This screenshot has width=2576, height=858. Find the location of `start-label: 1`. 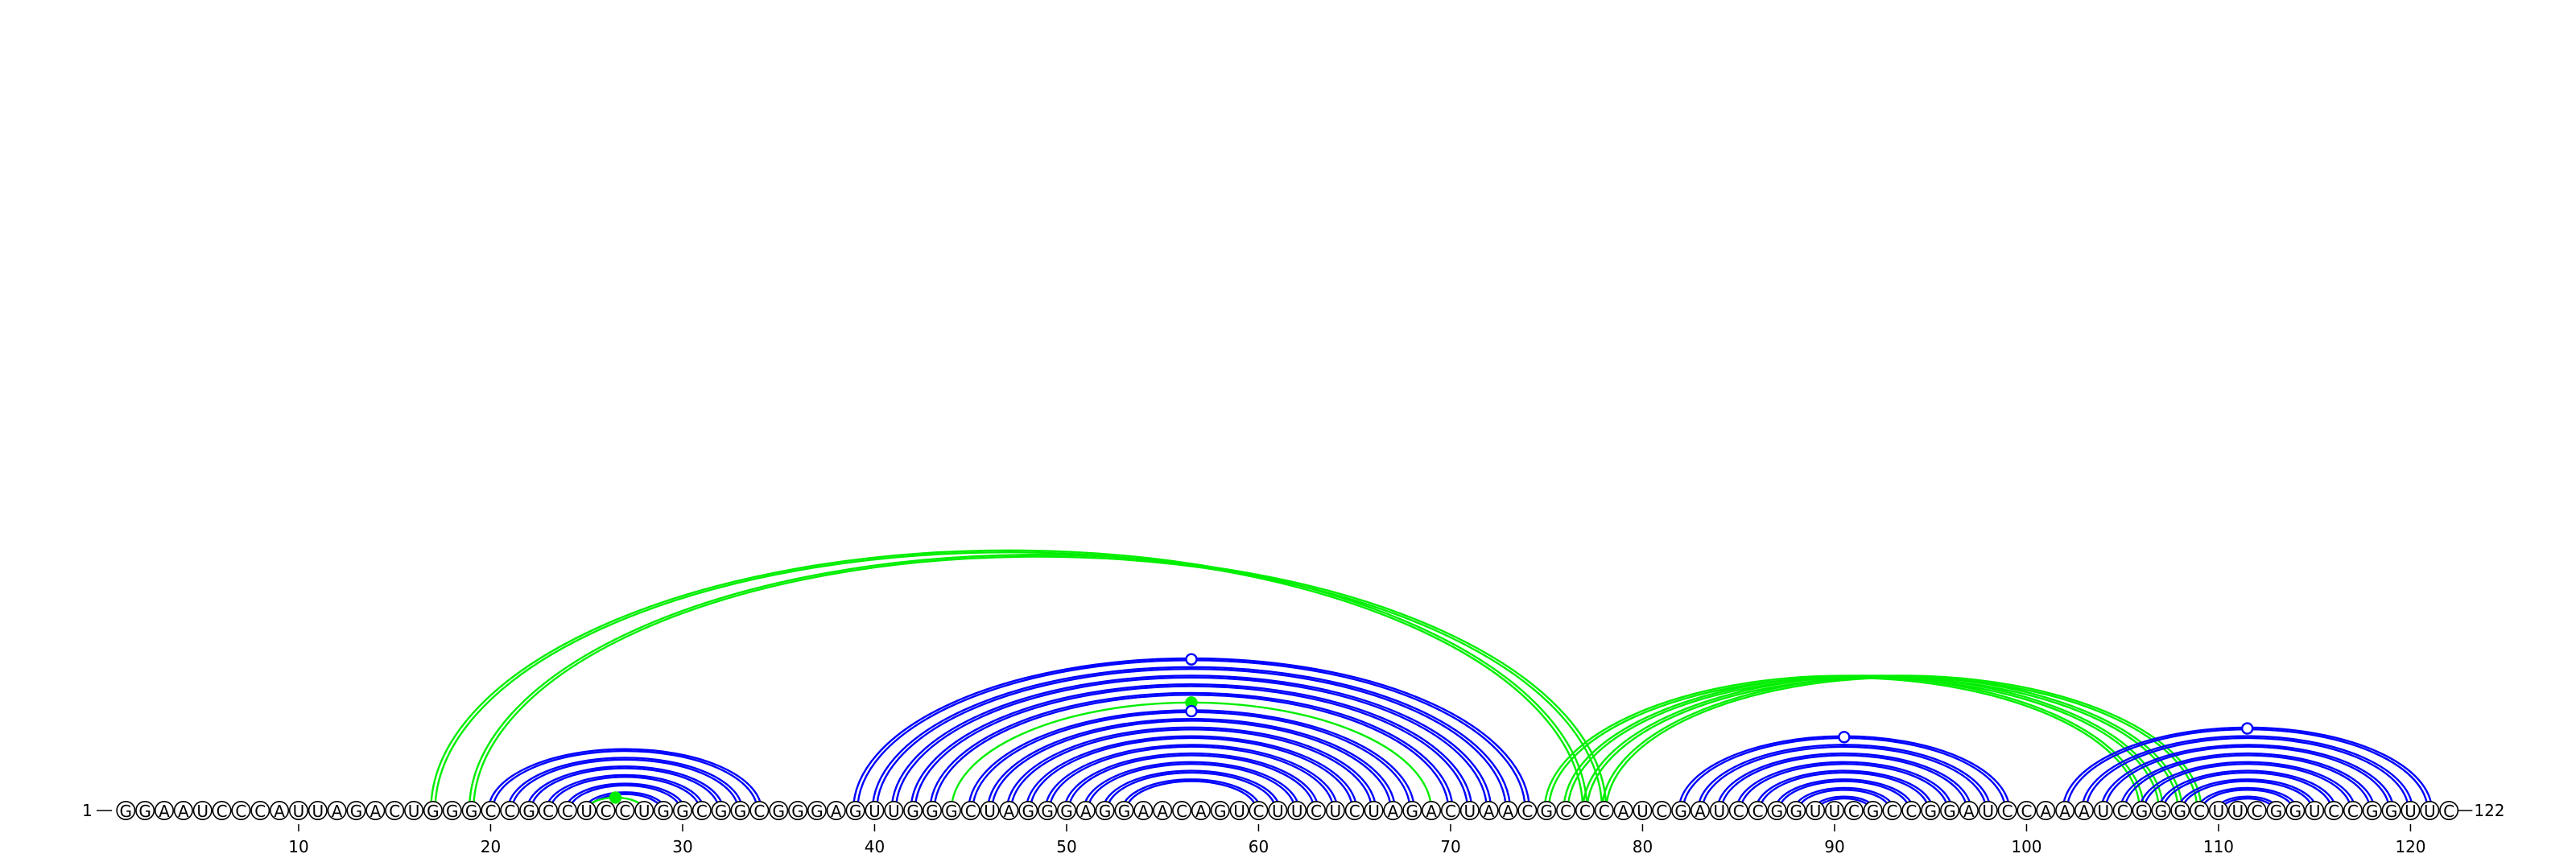

start-label: 1 is located at coordinates (87, 811).